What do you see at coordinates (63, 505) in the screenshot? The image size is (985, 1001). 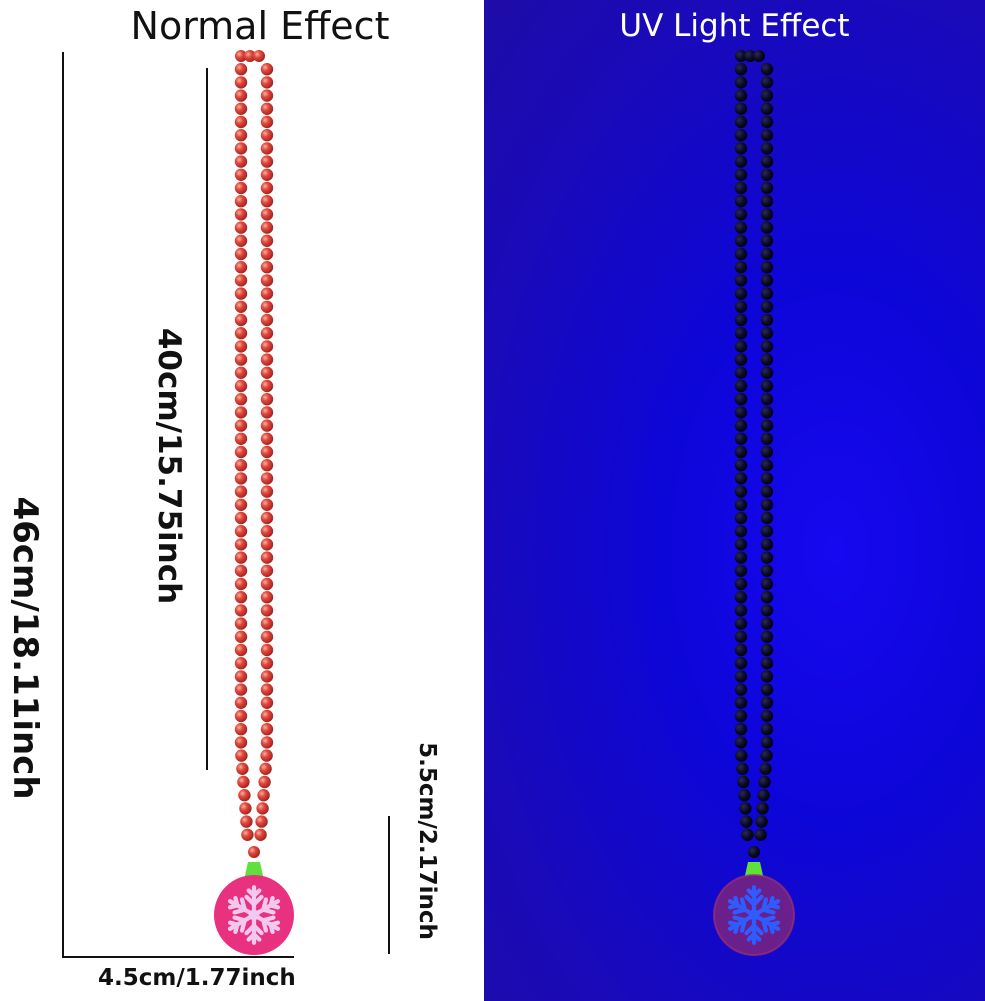 I see `total-length-line` at bounding box center [63, 505].